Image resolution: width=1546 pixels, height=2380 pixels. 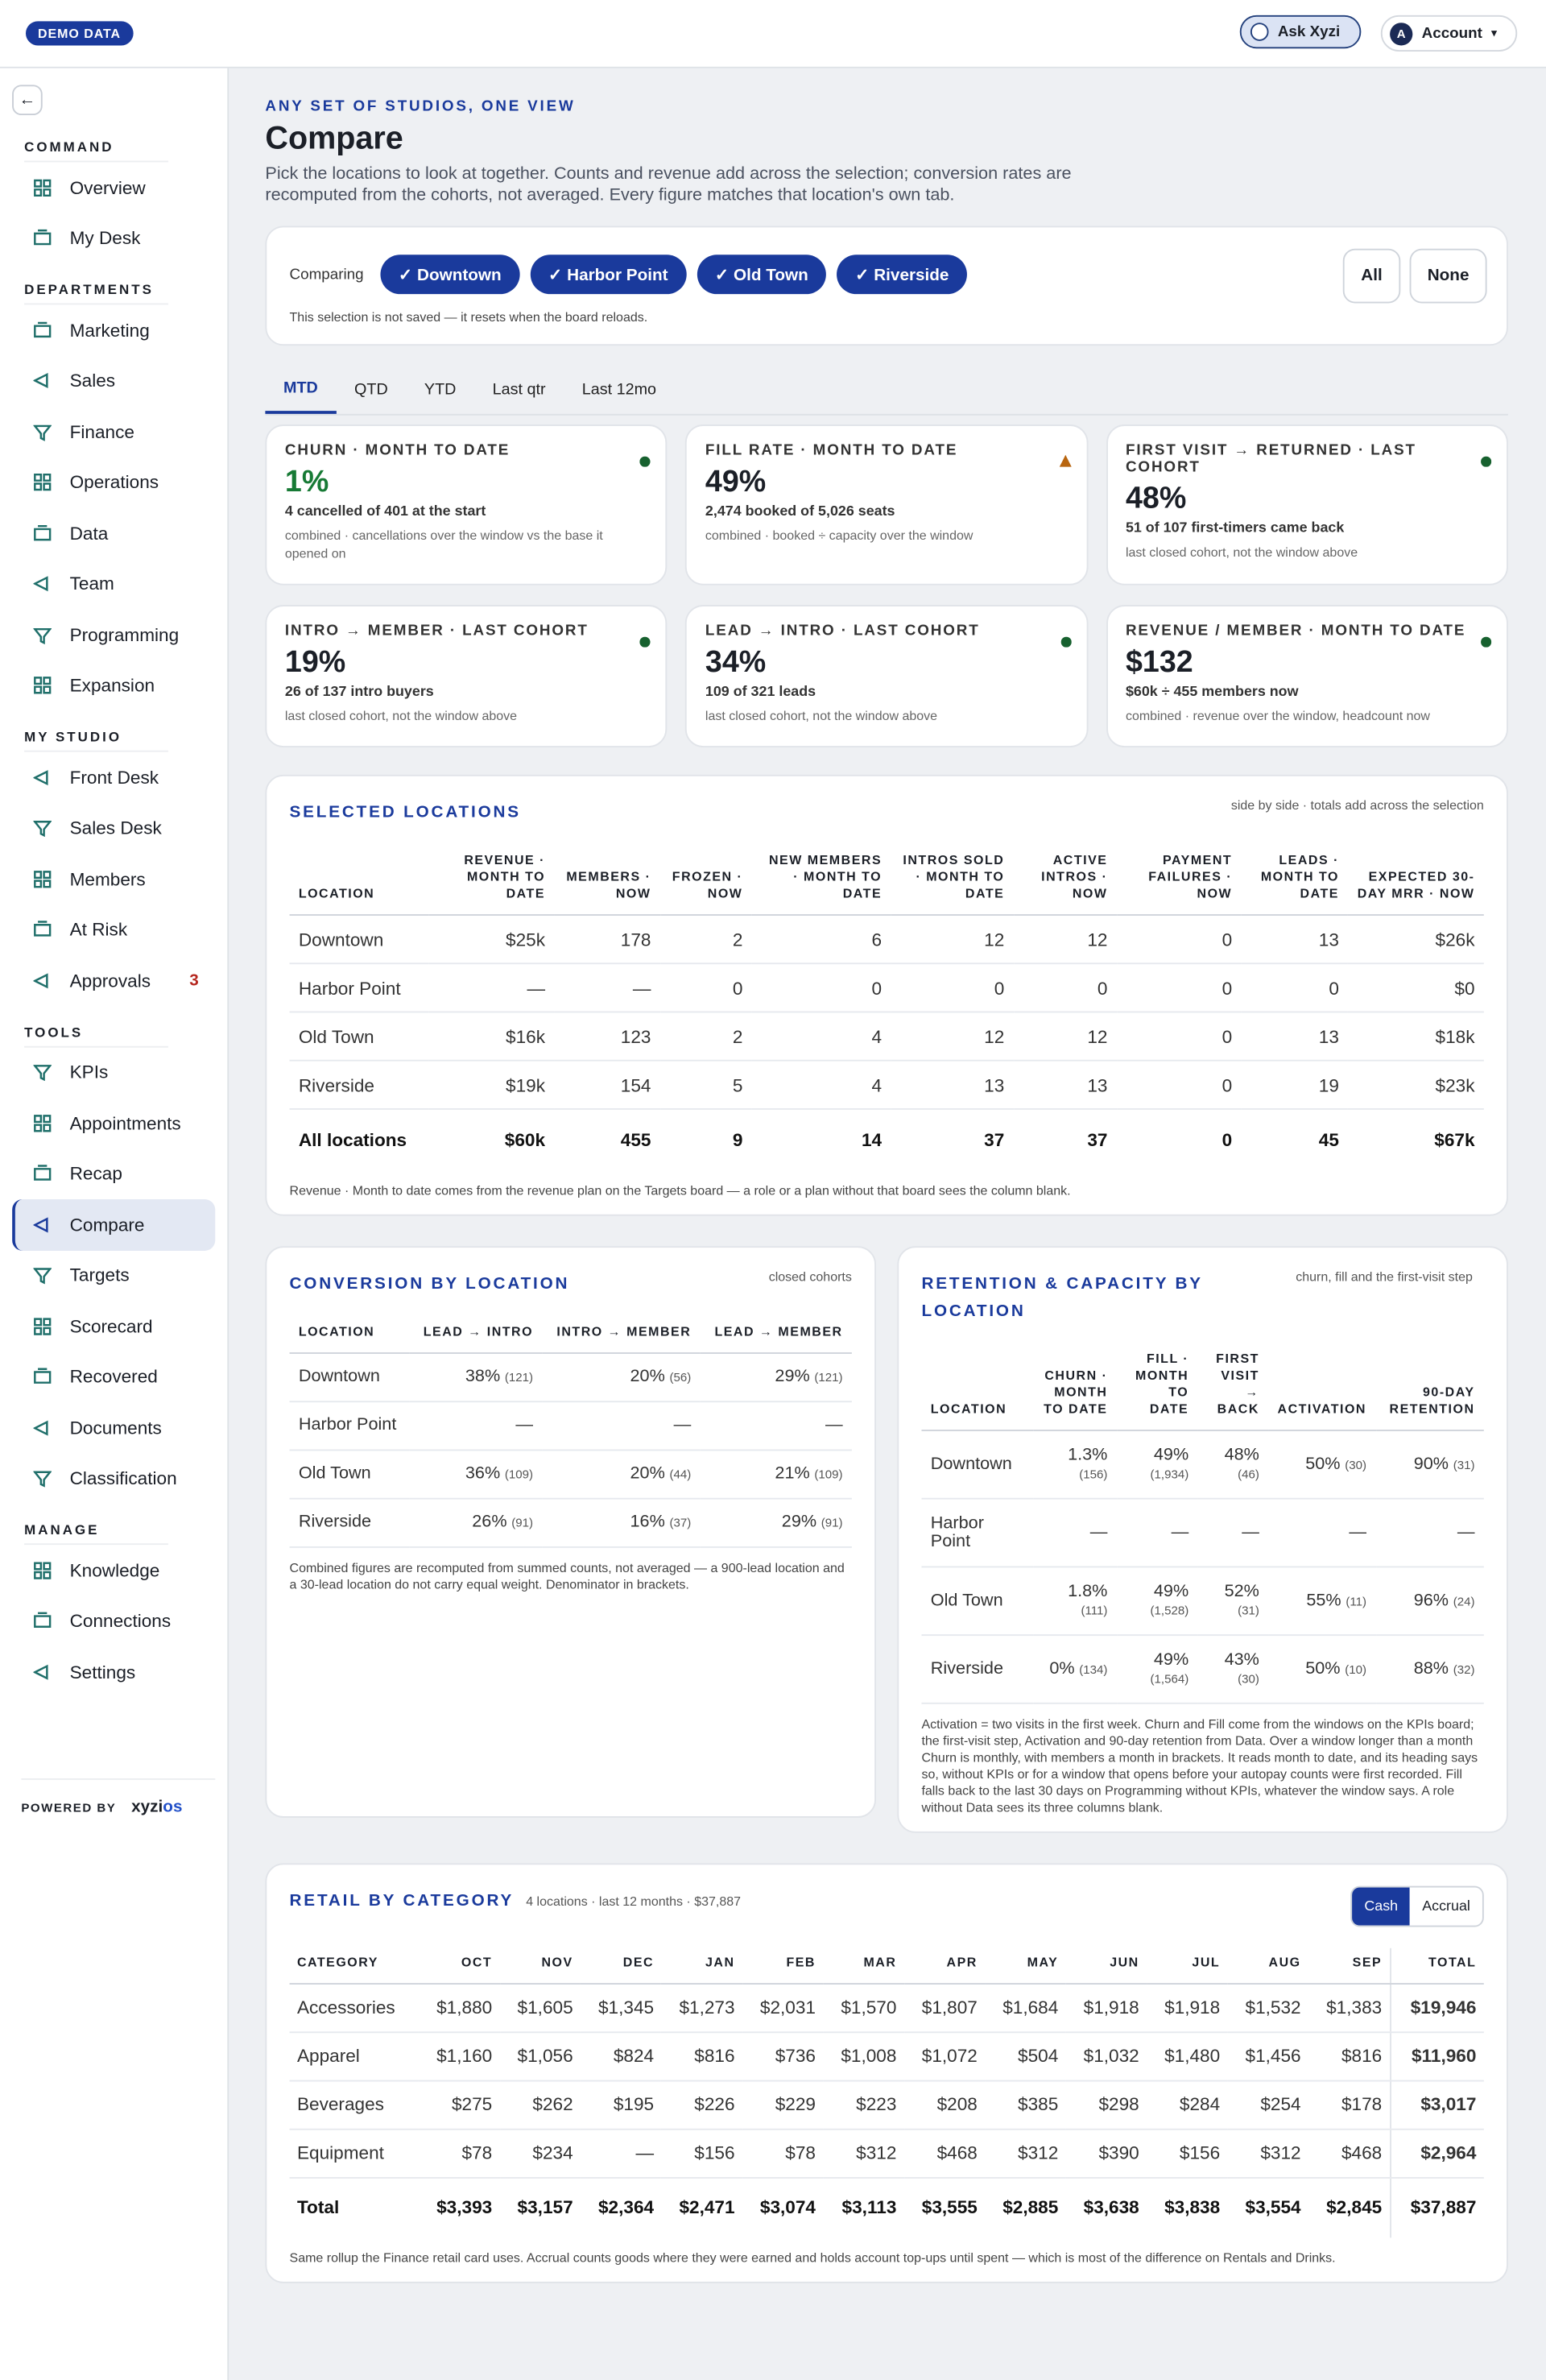 What do you see at coordinates (114, 1224) in the screenshot?
I see `nav-item: Compare` at bounding box center [114, 1224].